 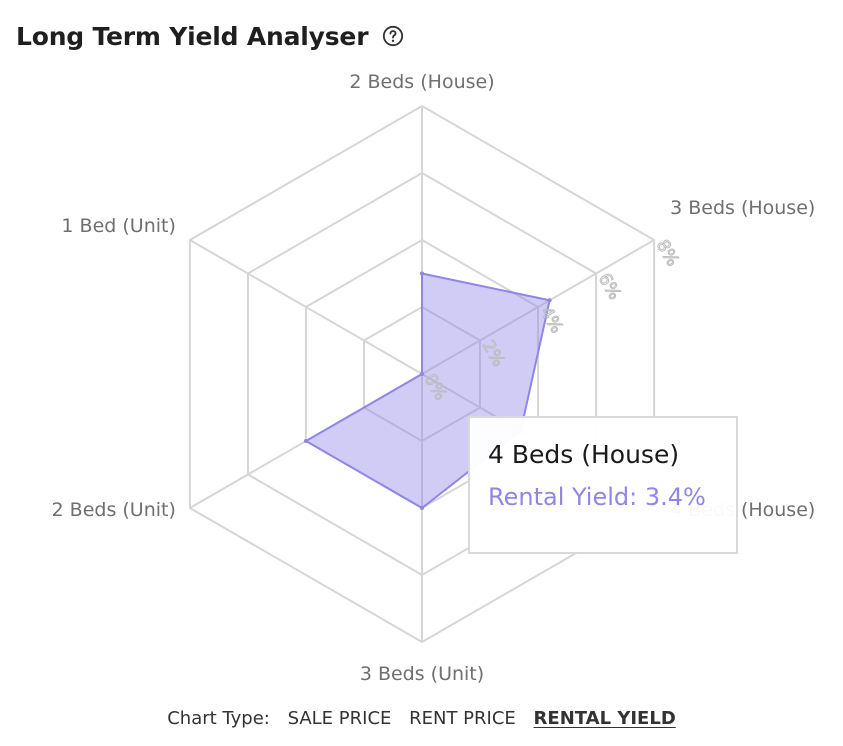 What do you see at coordinates (339, 718) in the screenshot?
I see `chart-type-sale-price: SALE PRICE` at bounding box center [339, 718].